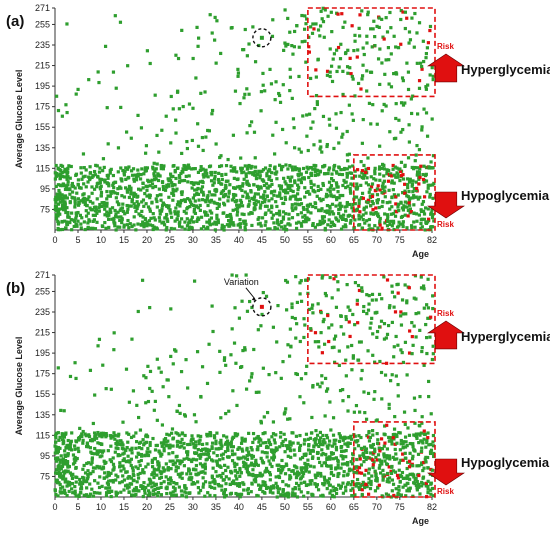  What do you see at coordinates (42, 394) in the screenshot?
I see `y-tick-label: 155` at bounding box center [42, 394].